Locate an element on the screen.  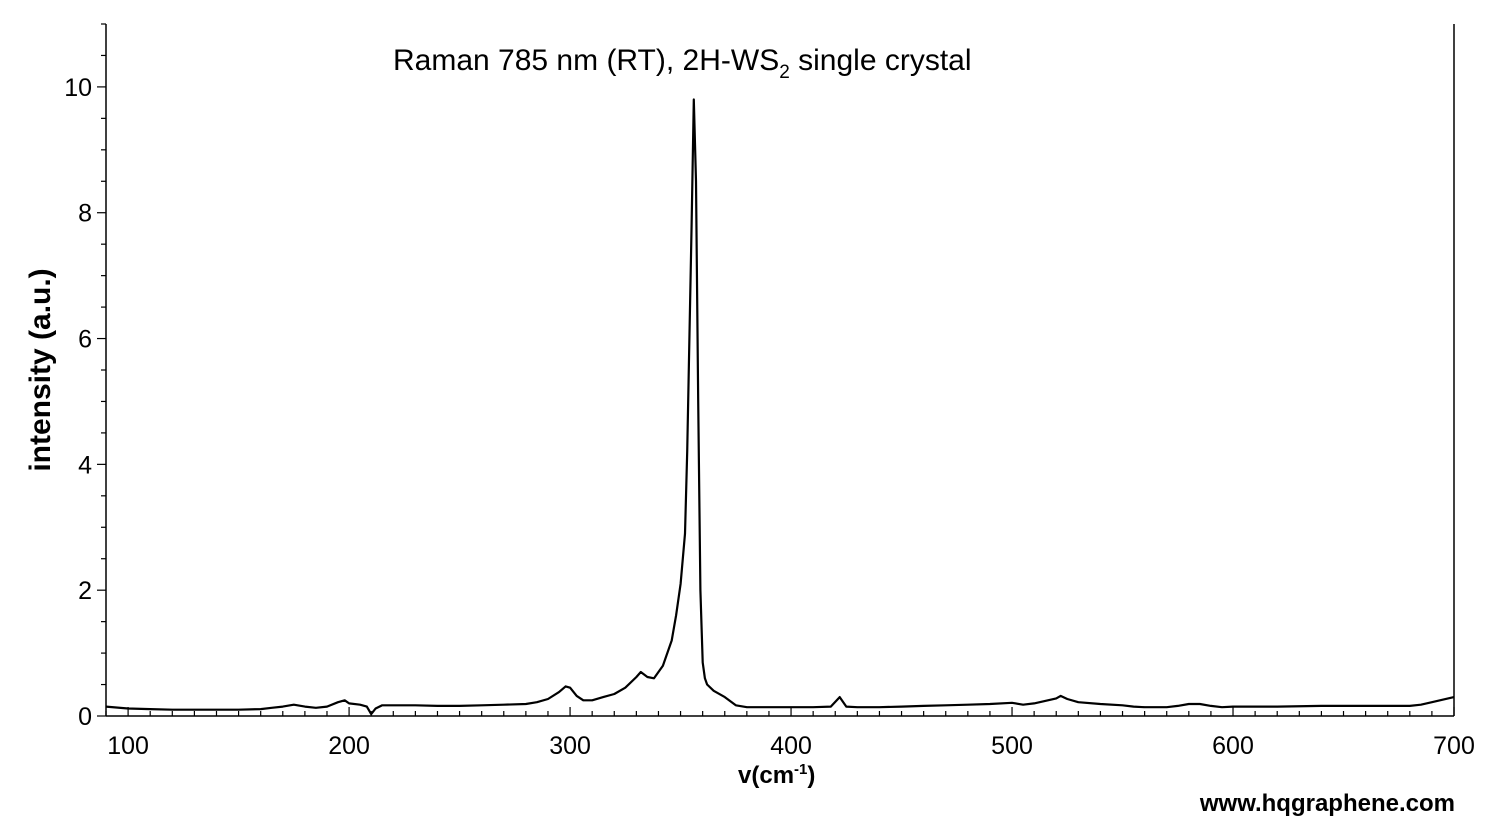
x-tick-label: 100 is located at coordinates (128, 746).